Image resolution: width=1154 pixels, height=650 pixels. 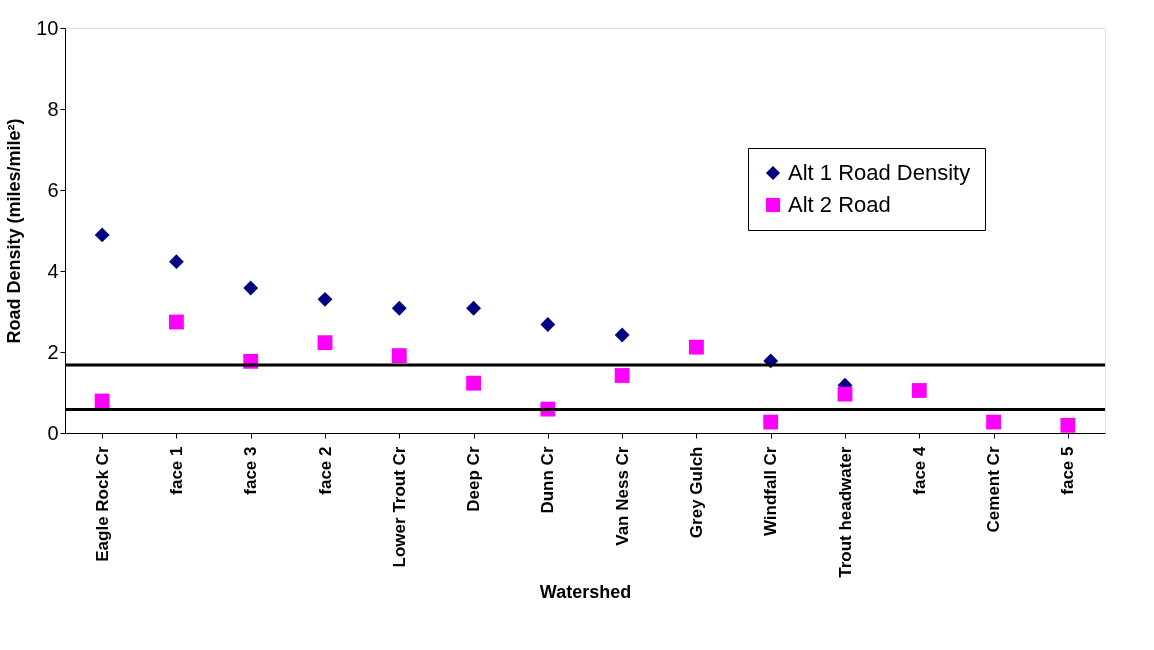 I want to click on x-tick-label: Eagle Rock Cr, so click(x=102, y=504).